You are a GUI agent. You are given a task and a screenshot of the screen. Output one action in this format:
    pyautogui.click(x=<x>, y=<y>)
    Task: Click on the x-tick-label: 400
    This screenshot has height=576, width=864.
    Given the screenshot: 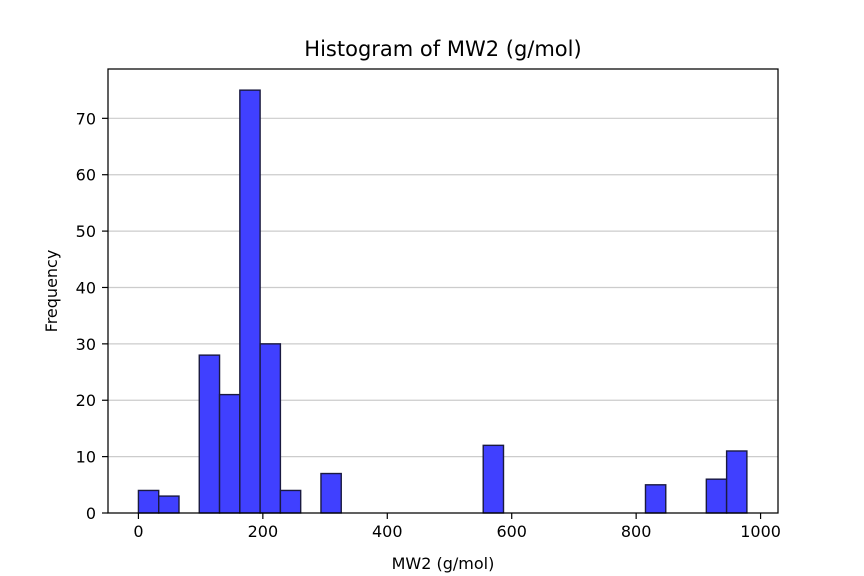 What is the action you would take?
    pyautogui.click(x=387, y=531)
    